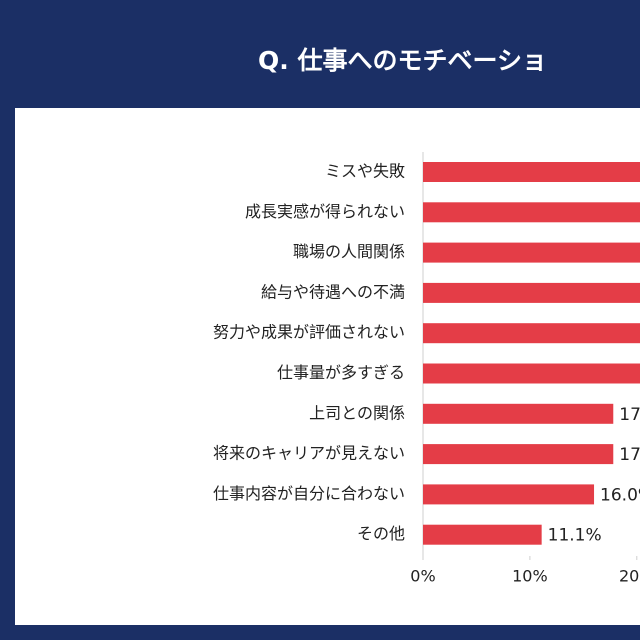 Image resolution: width=640 pixels, height=640 pixels. What do you see at coordinates (309, 332) in the screenshot?
I see `y-tick-label: 努力や成果が評価されない` at bounding box center [309, 332].